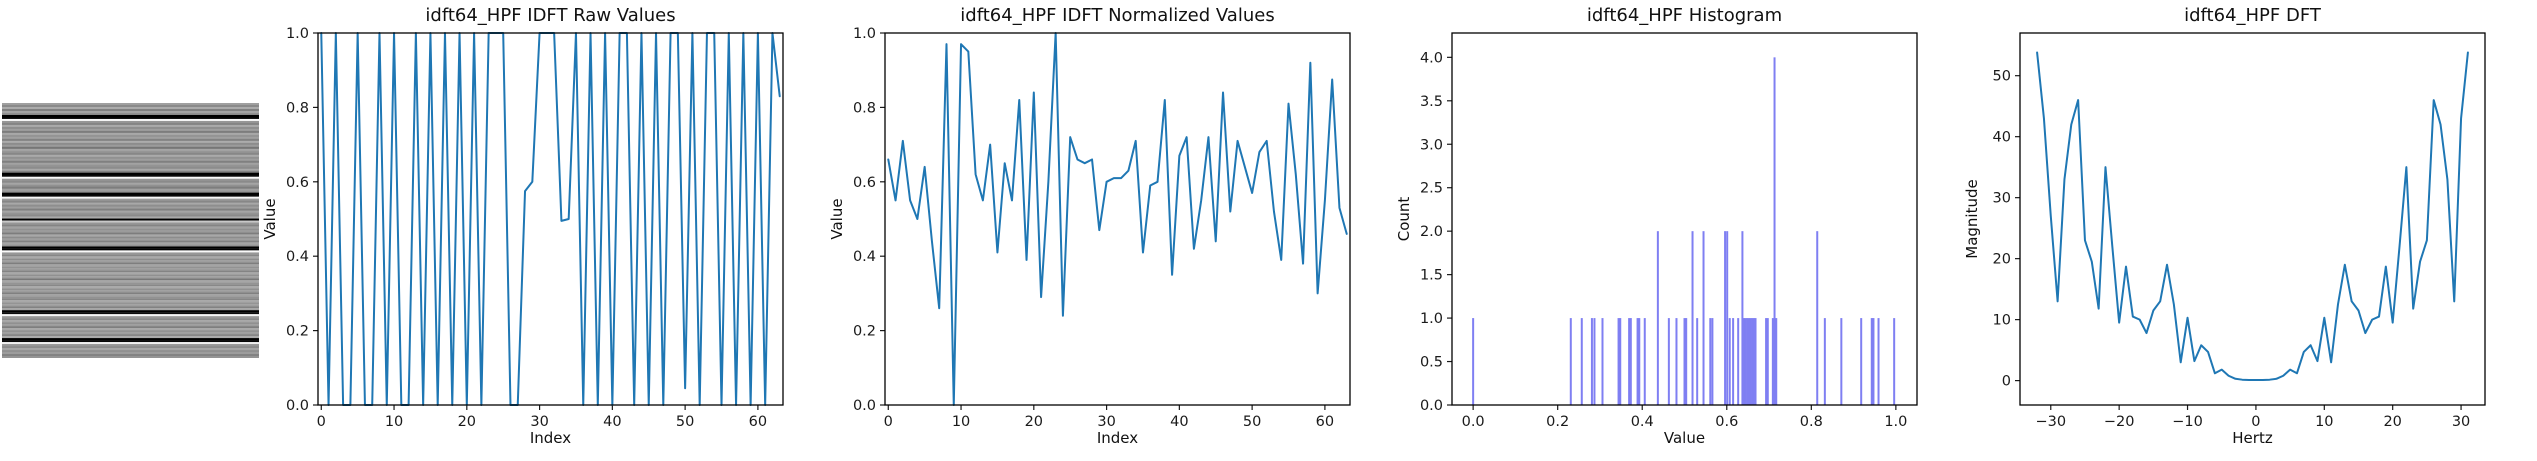 This screenshot has width=2537, height=461. What do you see at coordinates (1431, 189) in the screenshot?
I see `svg-text: 2.5` at bounding box center [1431, 189].